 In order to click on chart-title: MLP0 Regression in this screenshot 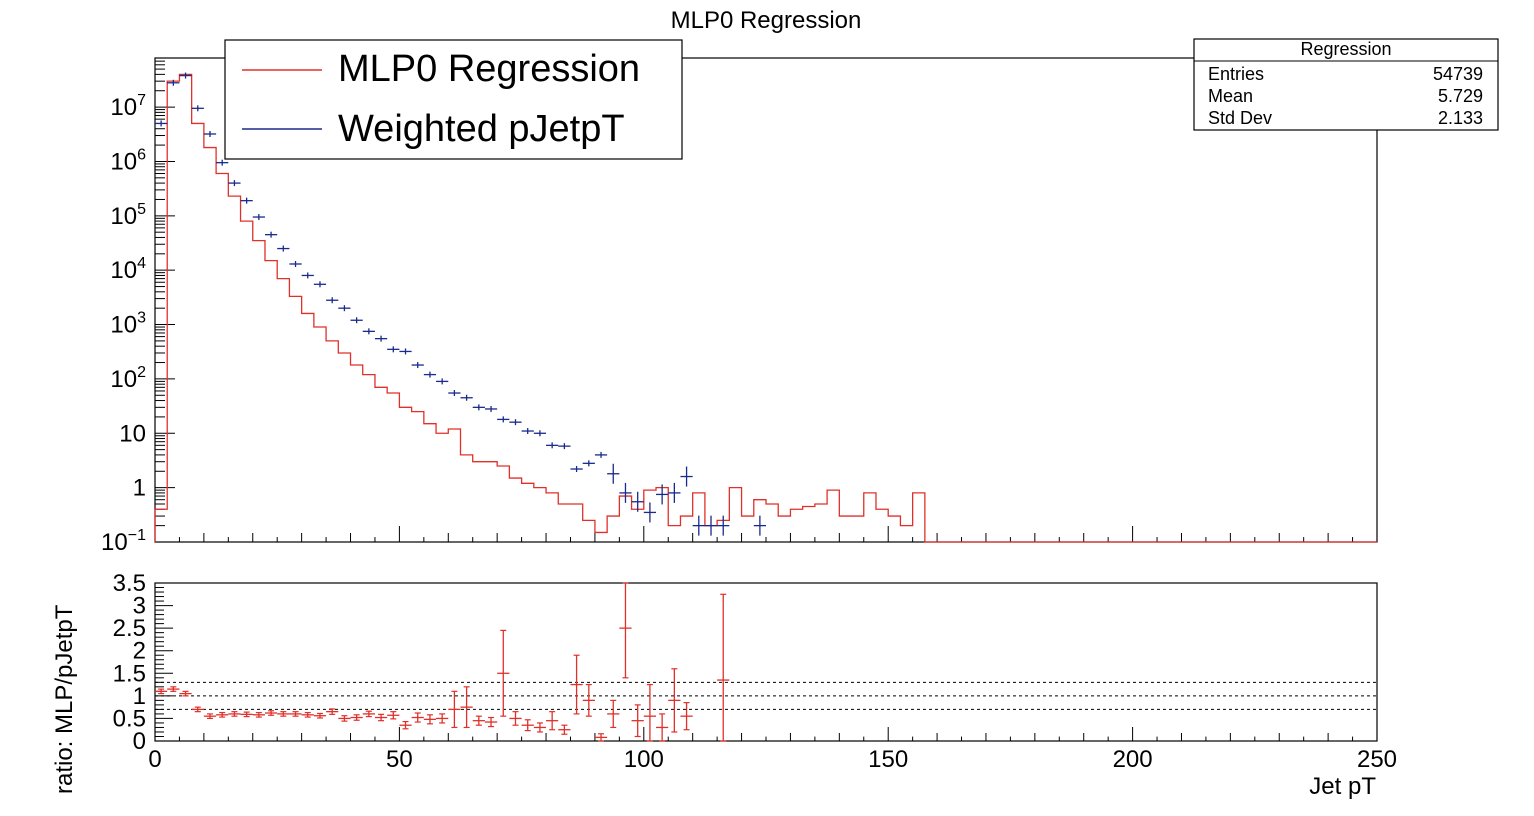, I will do `click(766, 20)`.